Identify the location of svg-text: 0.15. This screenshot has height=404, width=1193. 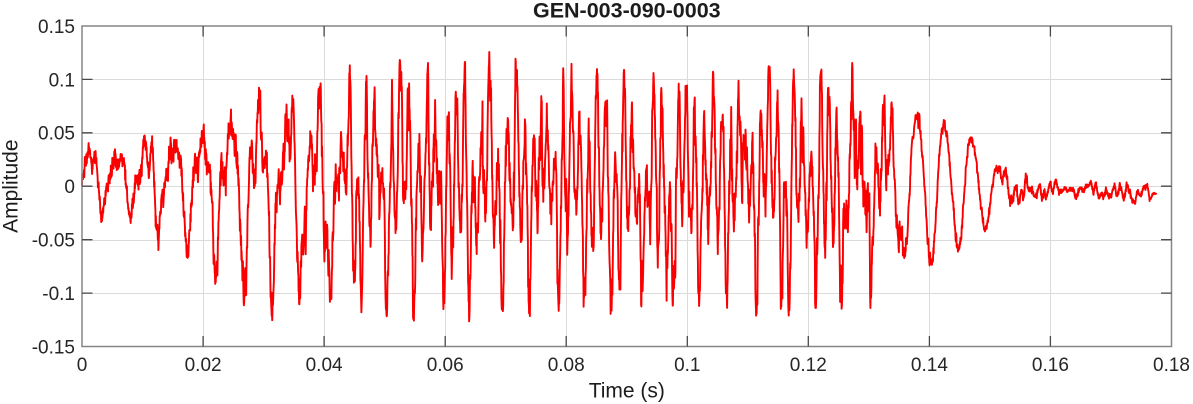
(56, 27).